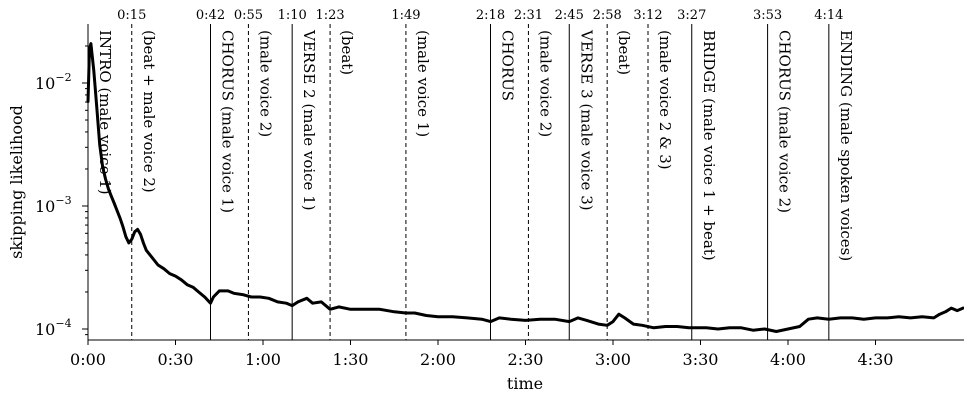 The height and width of the screenshot is (396, 964). I want to click on section-marker-time: 1:23, so click(329, 15).